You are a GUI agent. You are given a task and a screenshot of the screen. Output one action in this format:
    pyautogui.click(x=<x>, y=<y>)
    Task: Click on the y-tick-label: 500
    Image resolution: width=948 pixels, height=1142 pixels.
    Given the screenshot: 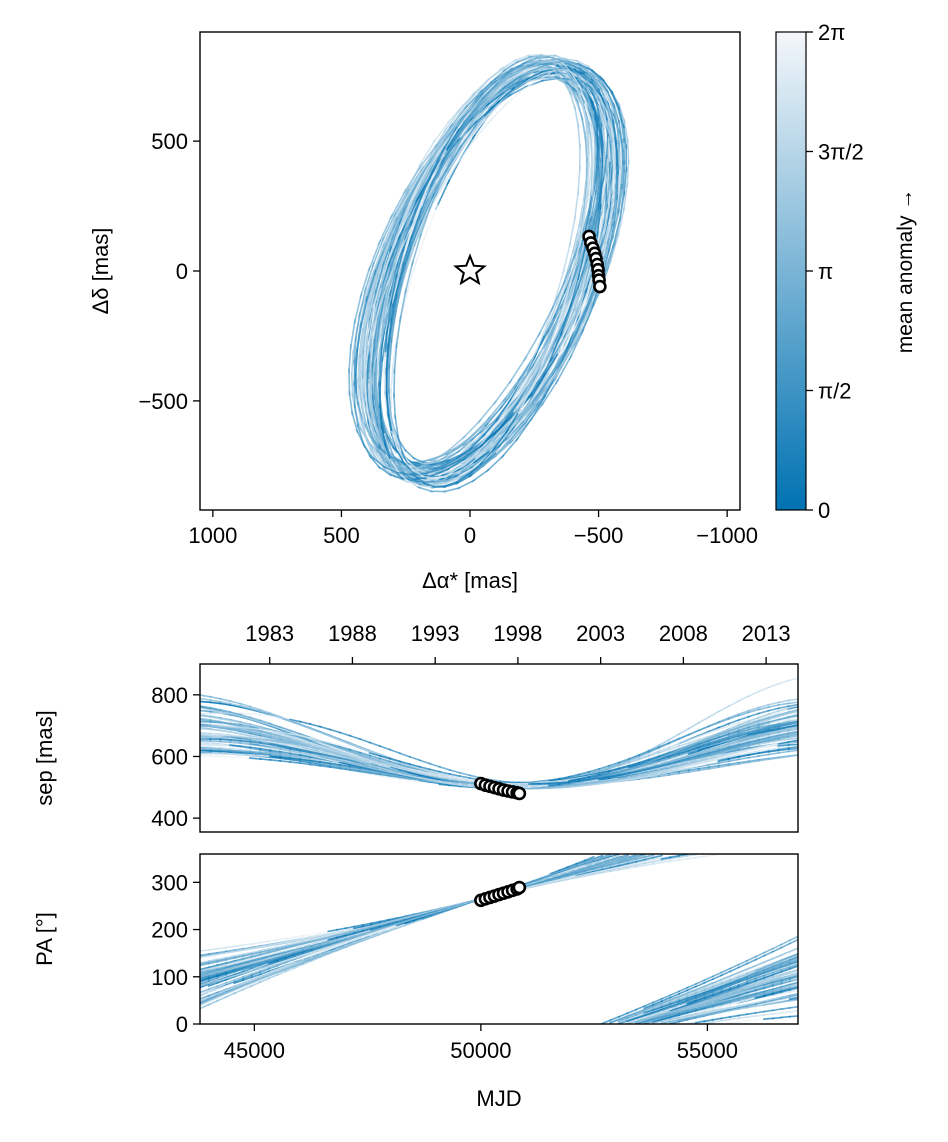 What is the action you would take?
    pyautogui.click(x=169, y=141)
    